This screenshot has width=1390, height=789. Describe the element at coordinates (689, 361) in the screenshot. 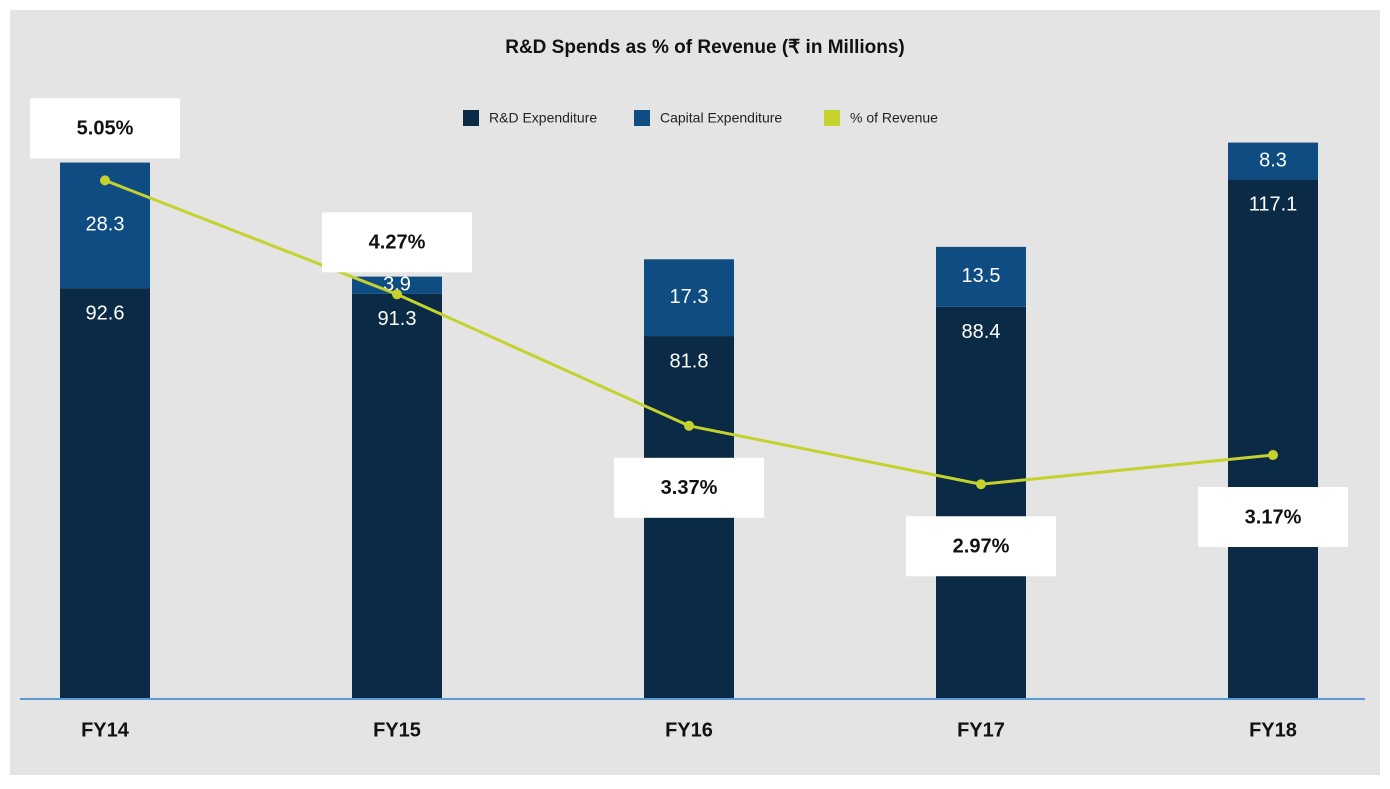

I see `bar-value-label: 81.8` at that location.